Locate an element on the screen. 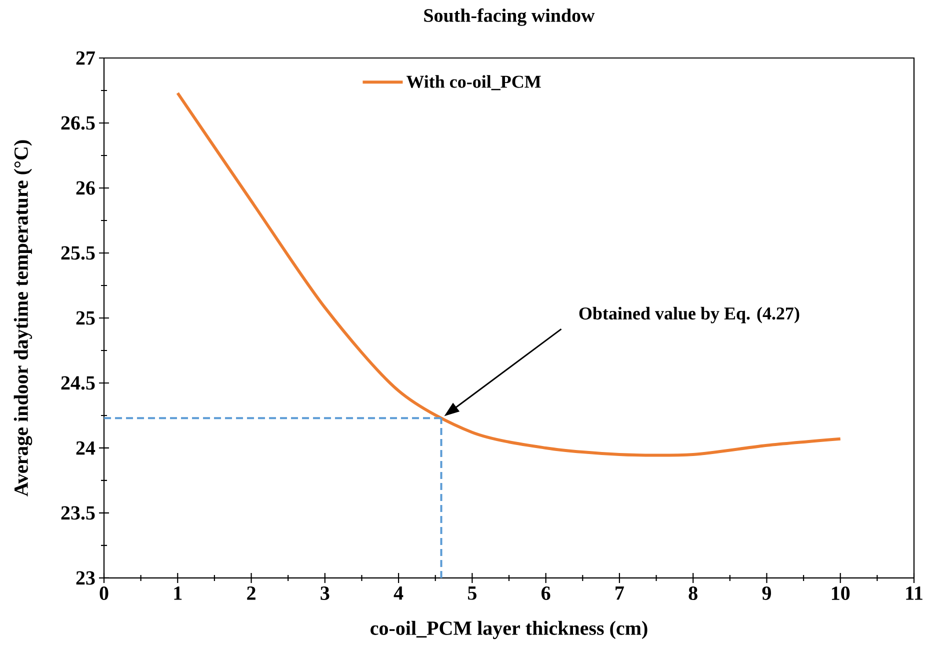 Image resolution: width=930 pixels, height=652 pixels. y-tick-label: 24 is located at coordinates (86, 448).